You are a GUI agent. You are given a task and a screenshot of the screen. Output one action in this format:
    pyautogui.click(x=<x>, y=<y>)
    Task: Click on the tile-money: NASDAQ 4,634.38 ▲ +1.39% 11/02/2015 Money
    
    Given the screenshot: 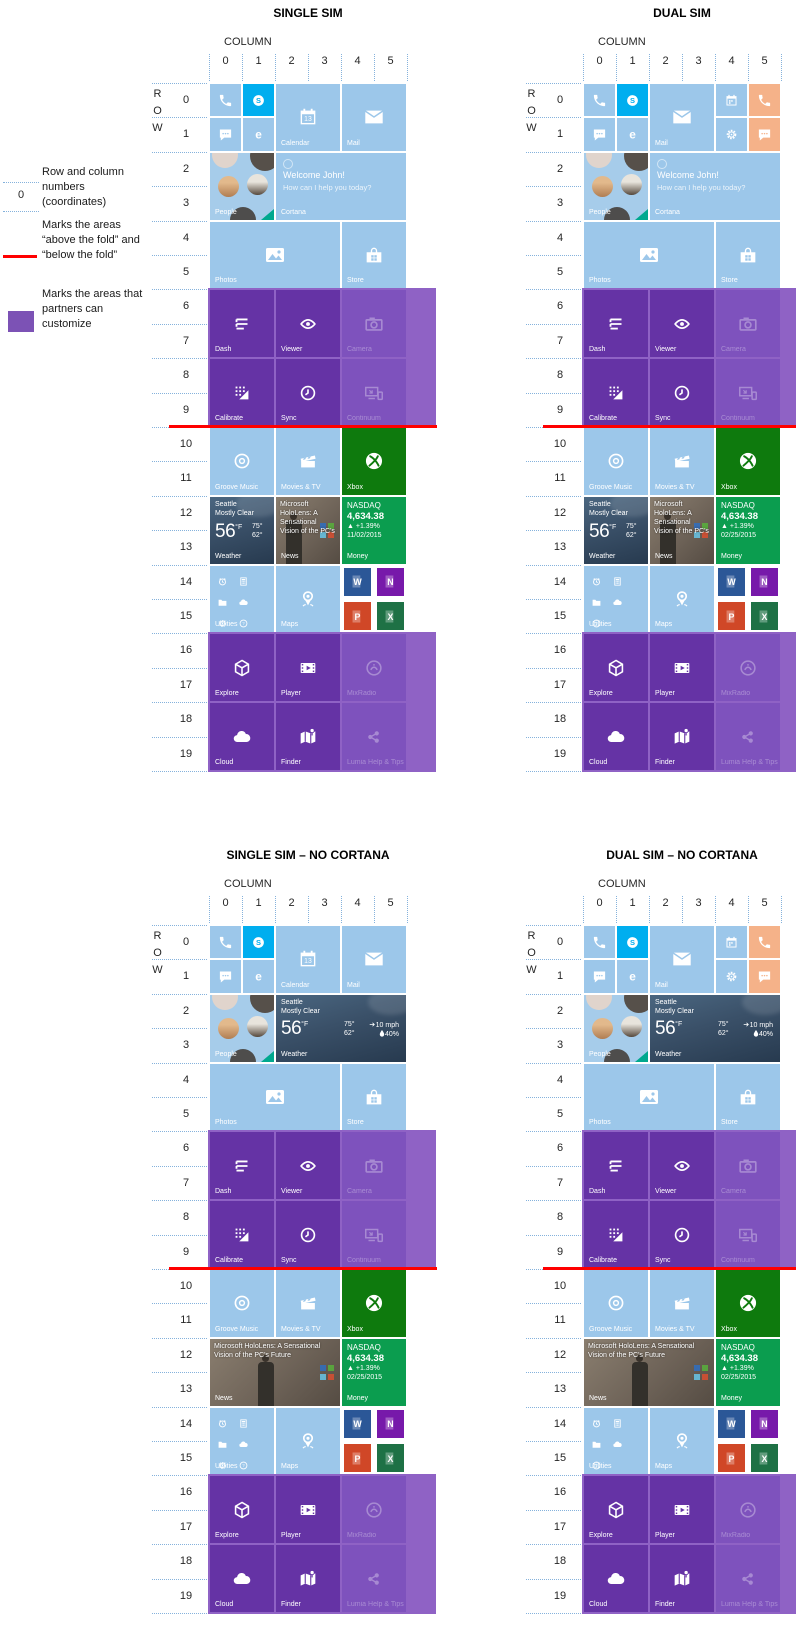 What is the action you would take?
    pyautogui.click(x=374, y=530)
    